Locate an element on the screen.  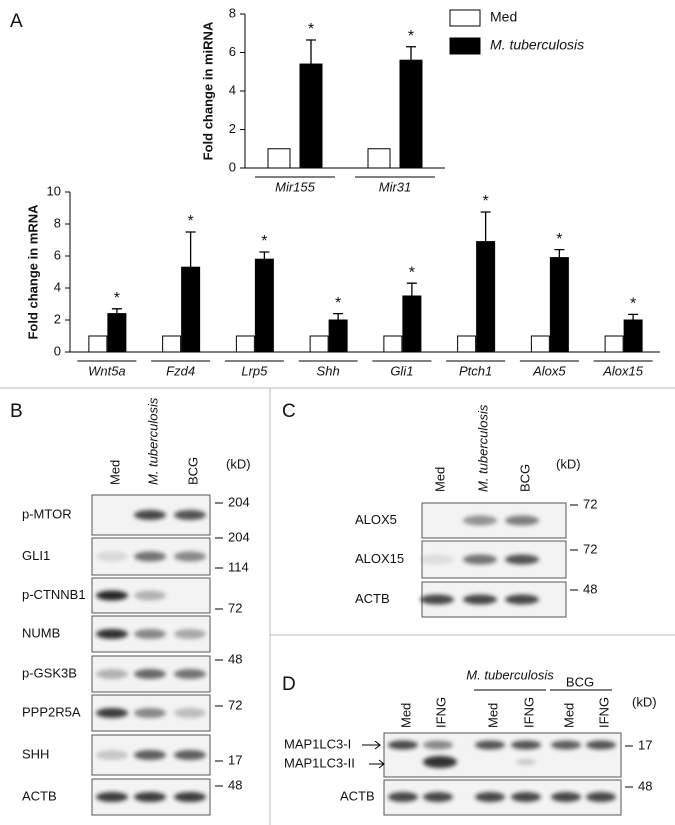
y-tick-label: 4 is located at coordinates (57, 286).